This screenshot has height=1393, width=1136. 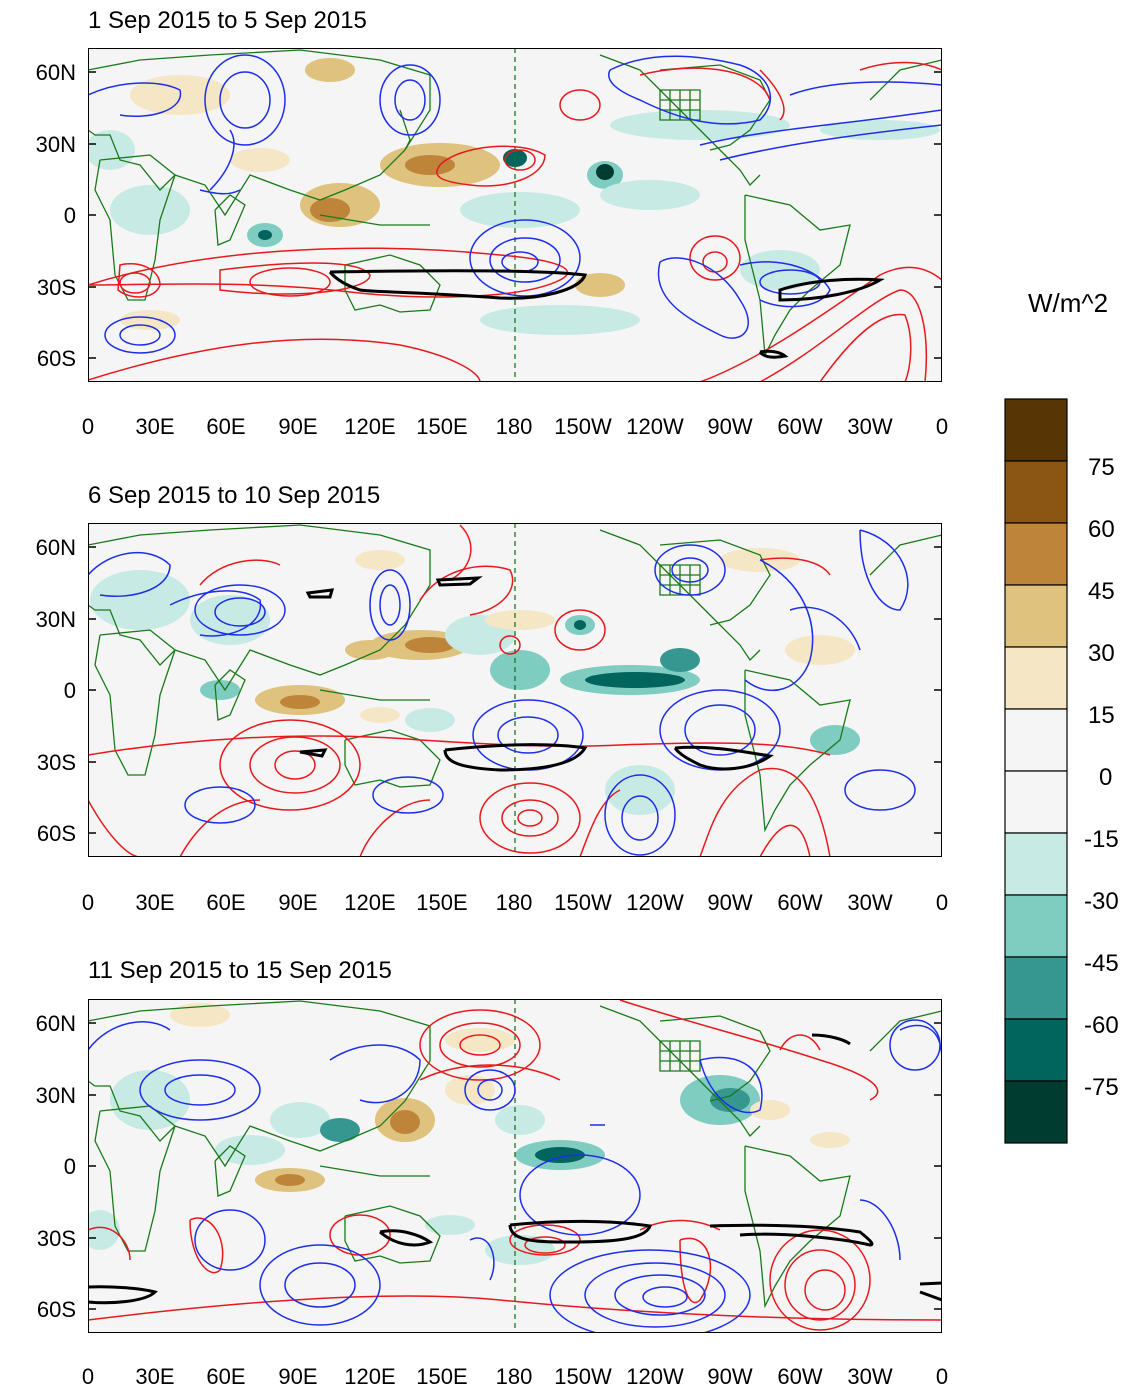 What do you see at coordinates (606, 314) in the screenshot?
I see `panel-1-thick-contours` at bounding box center [606, 314].